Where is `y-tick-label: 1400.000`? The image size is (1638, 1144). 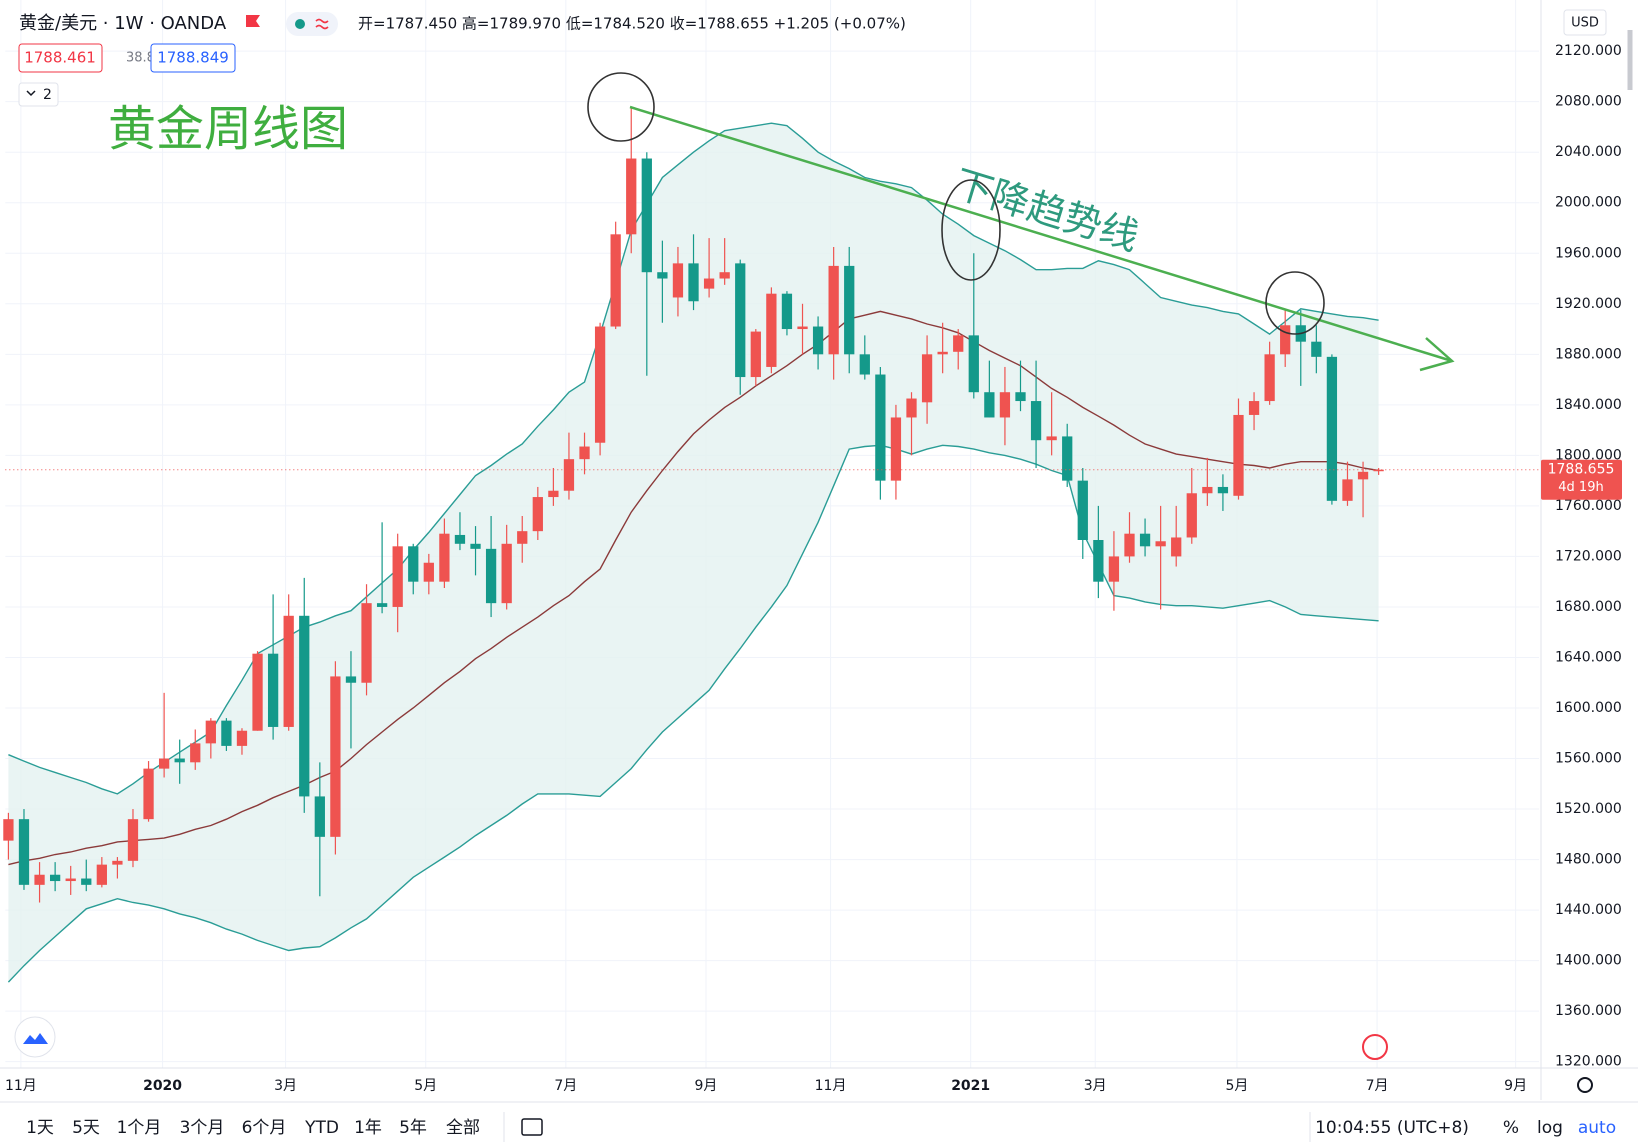 y-tick-label: 1400.000 is located at coordinates (1588, 961).